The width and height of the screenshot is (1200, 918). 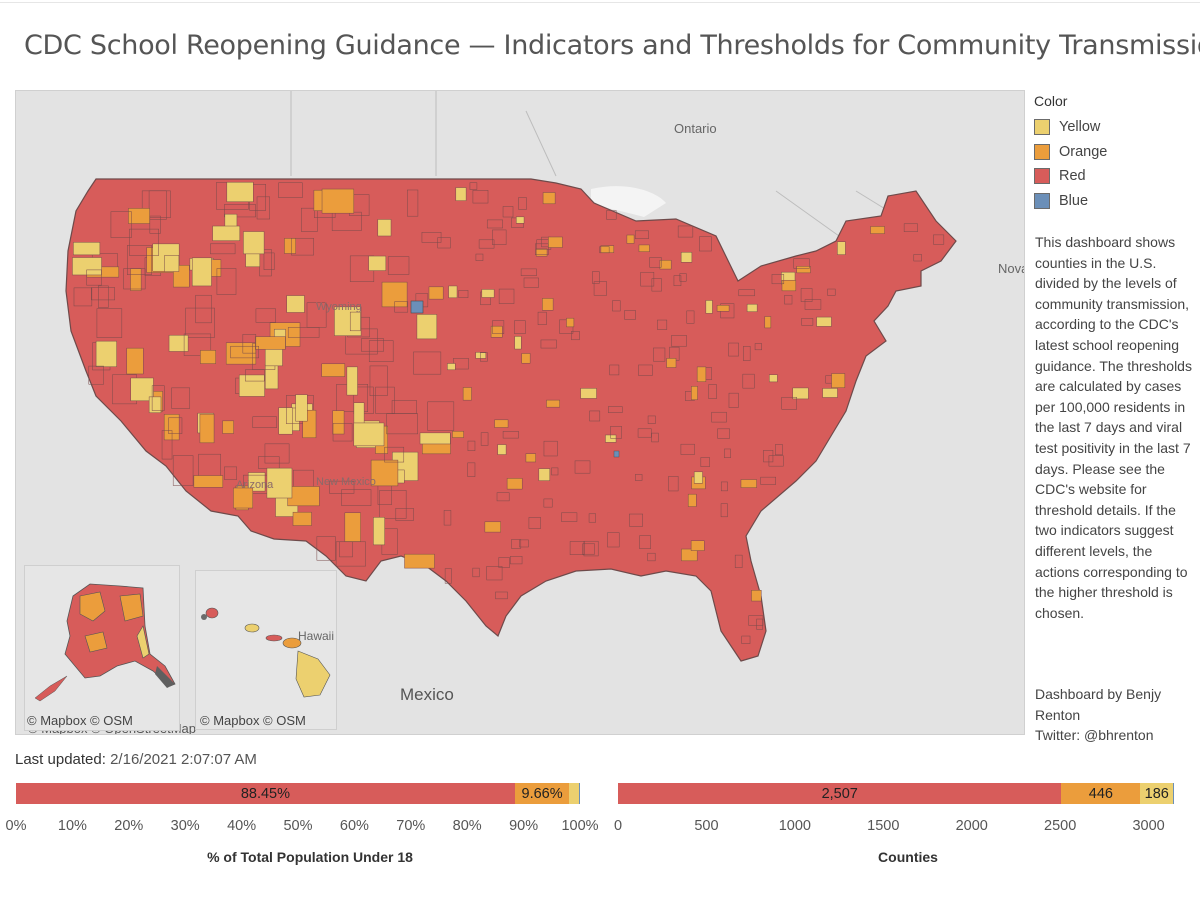 What do you see at coordinates (298, 826) in the screenshot?
I see `axis-tick: 50%` at bounding box center [298, 826].